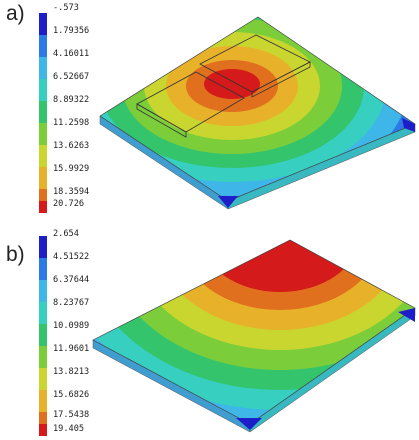 The height and width of the screenshot is (440, 419). Describe the element at coordinates (71, 257) in the screenshot. I see `legend-b-tick-1: 4.51522` at that location.